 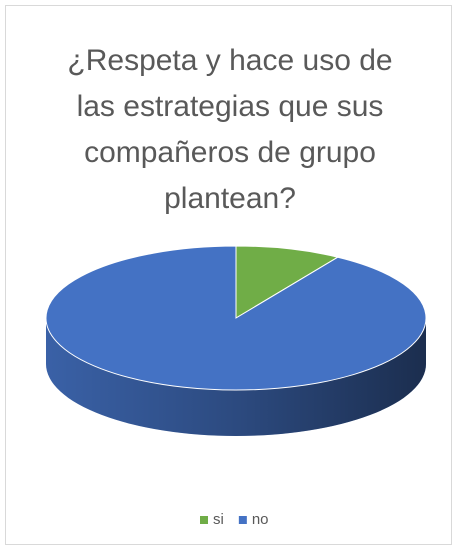 I want to click on legend-label: no, so click(x=260, y=519).